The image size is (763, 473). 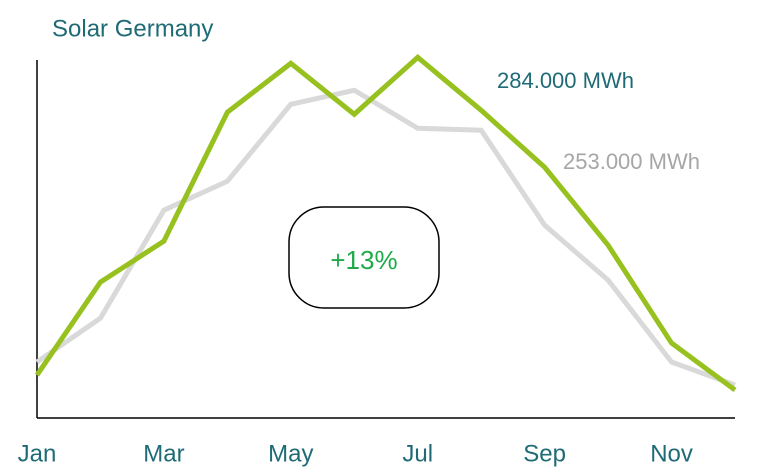 I want to click on x-tick-label: Nov, so click(x=671, y=453).